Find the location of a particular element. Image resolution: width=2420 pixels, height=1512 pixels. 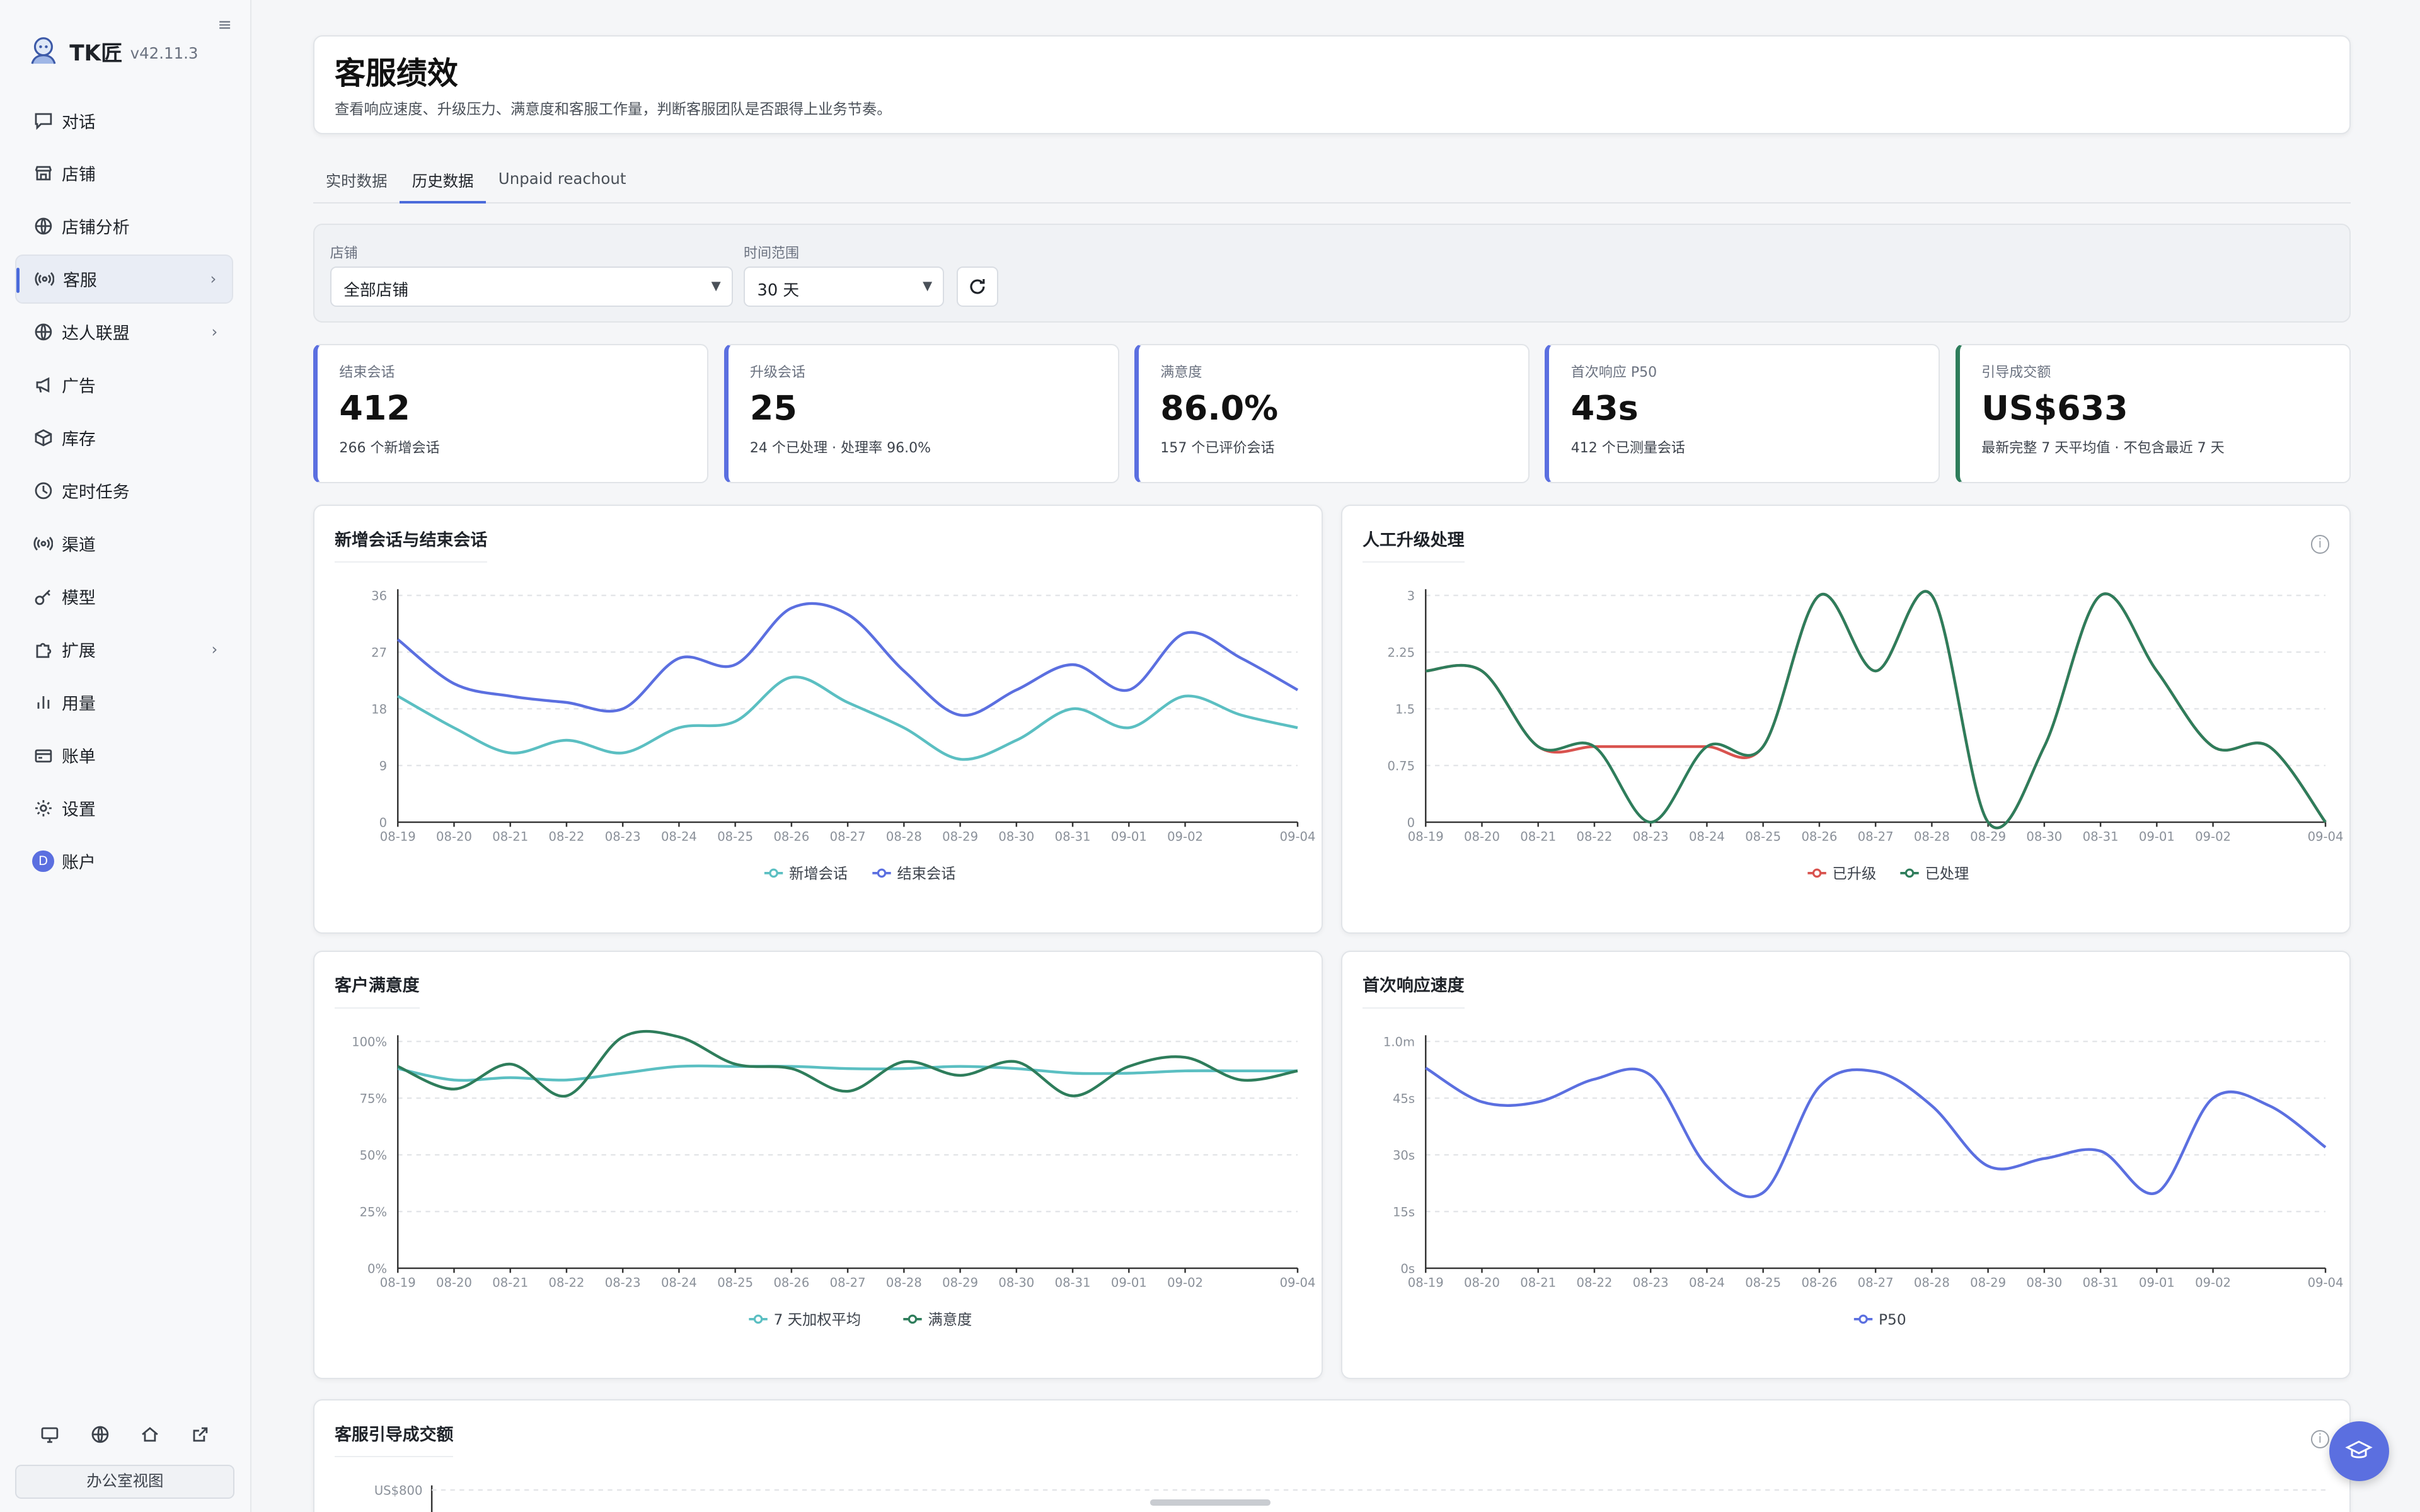

sidebar-item-label: 设置 is located at coordinates (79, 810).